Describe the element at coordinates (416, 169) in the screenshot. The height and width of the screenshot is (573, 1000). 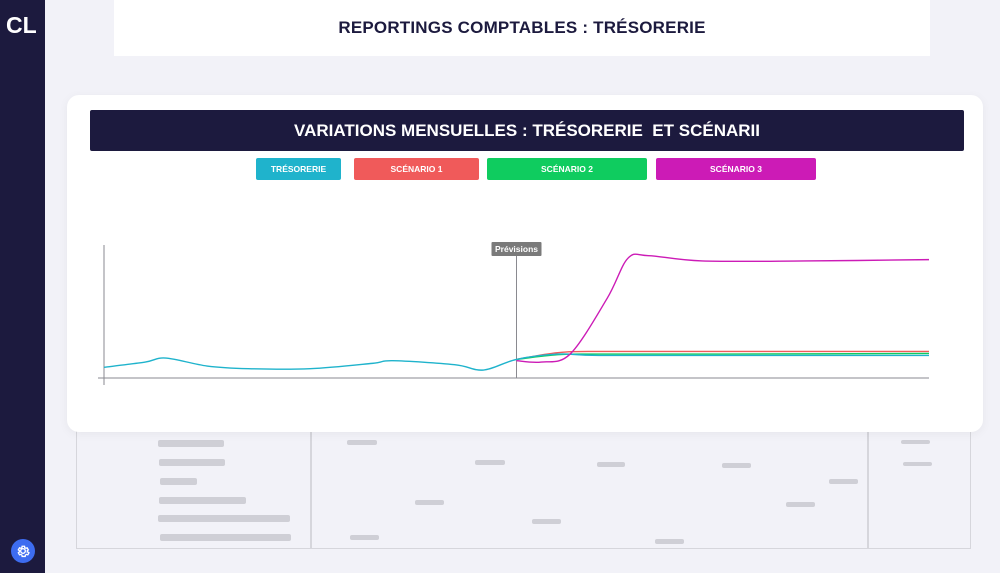
I see `legend-scenario-1-button: SCÉNARIO 1` at that location.